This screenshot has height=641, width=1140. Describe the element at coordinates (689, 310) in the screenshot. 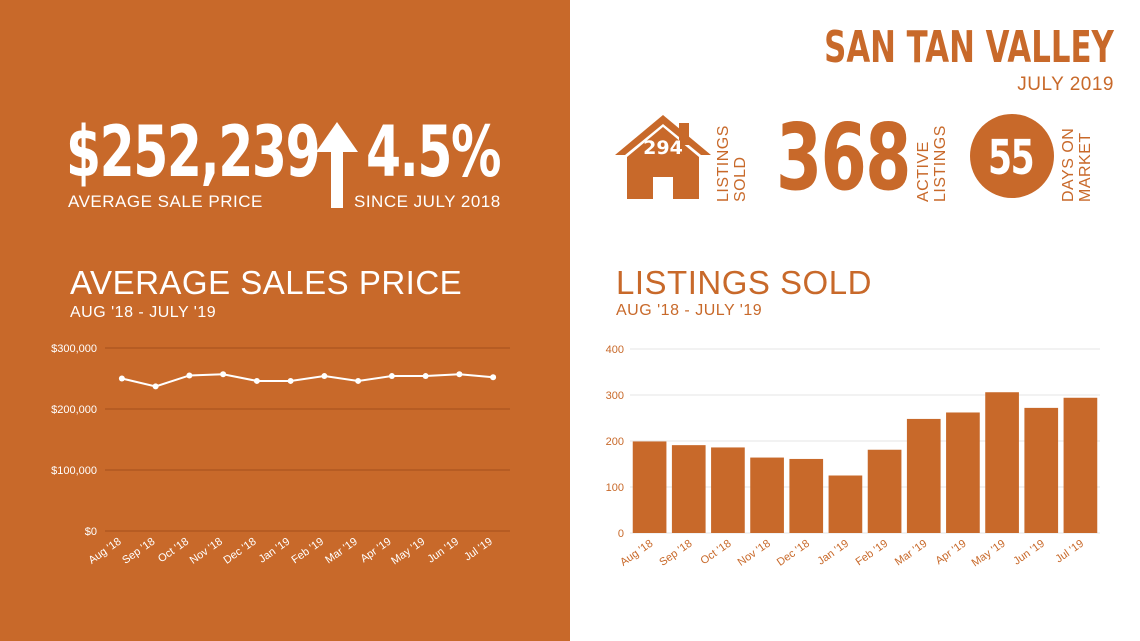

I see `listings-sold-chart-subtitle: AUG '18 - JULY '19` at that location.